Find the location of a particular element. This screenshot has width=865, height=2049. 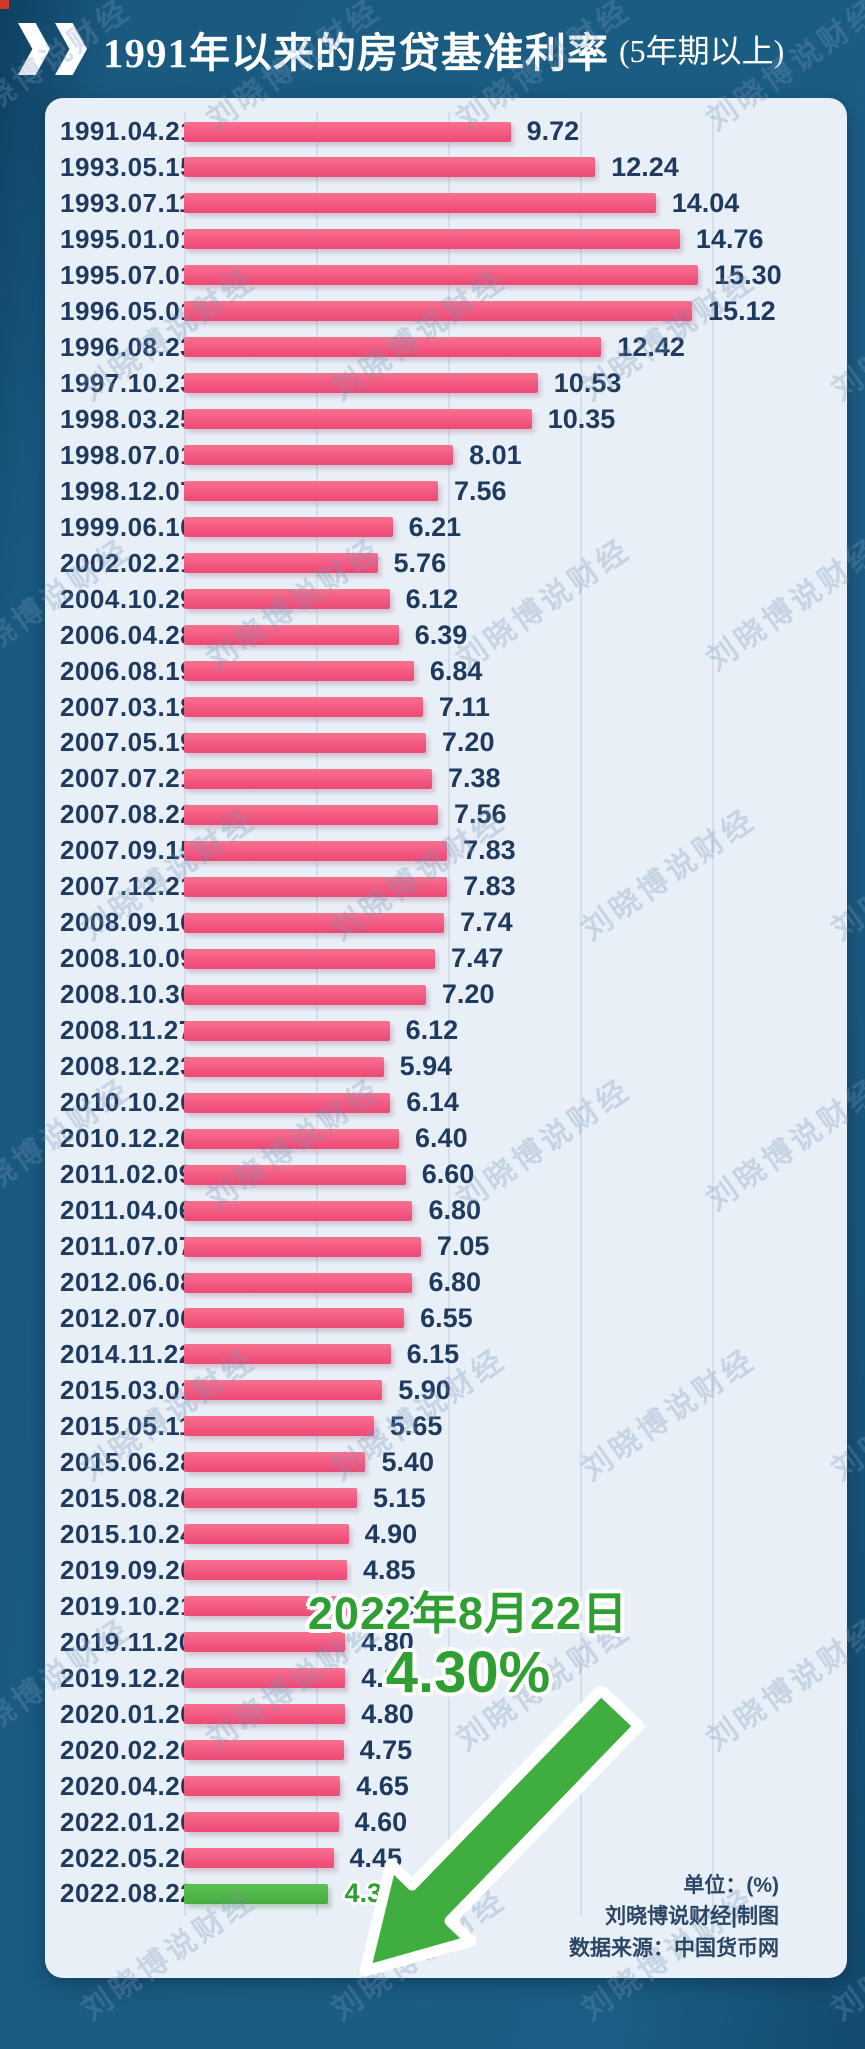

value-label: 14.04 is located at coordinates (705, 202).